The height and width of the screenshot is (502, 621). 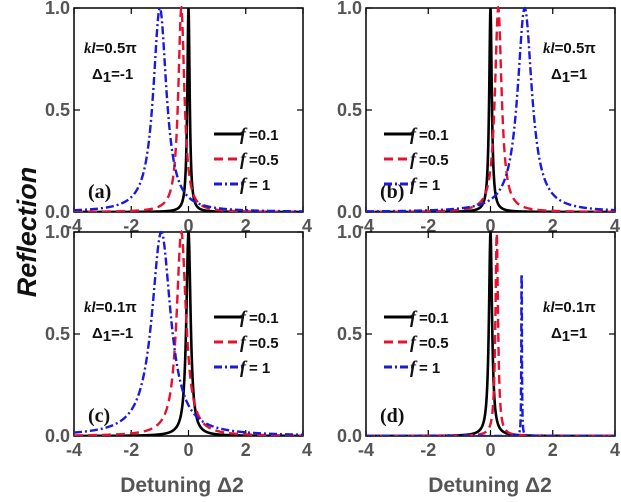 What do you see at coordinates (490, 485) in the screenshot?
I see `x-axis-label-right: Detuning Δ2` at bounding box center [490, 485].